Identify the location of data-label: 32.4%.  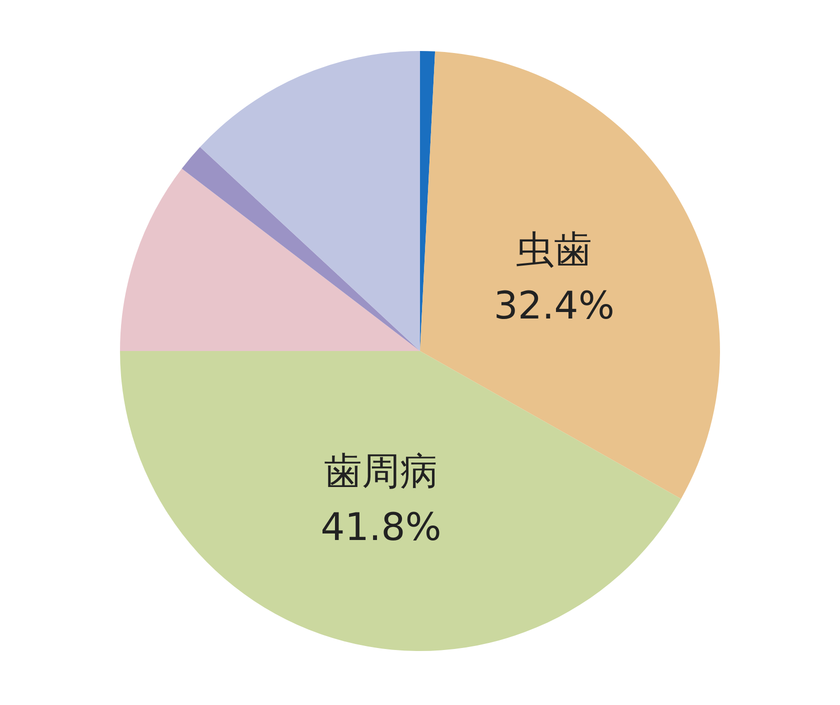
(554, 305).